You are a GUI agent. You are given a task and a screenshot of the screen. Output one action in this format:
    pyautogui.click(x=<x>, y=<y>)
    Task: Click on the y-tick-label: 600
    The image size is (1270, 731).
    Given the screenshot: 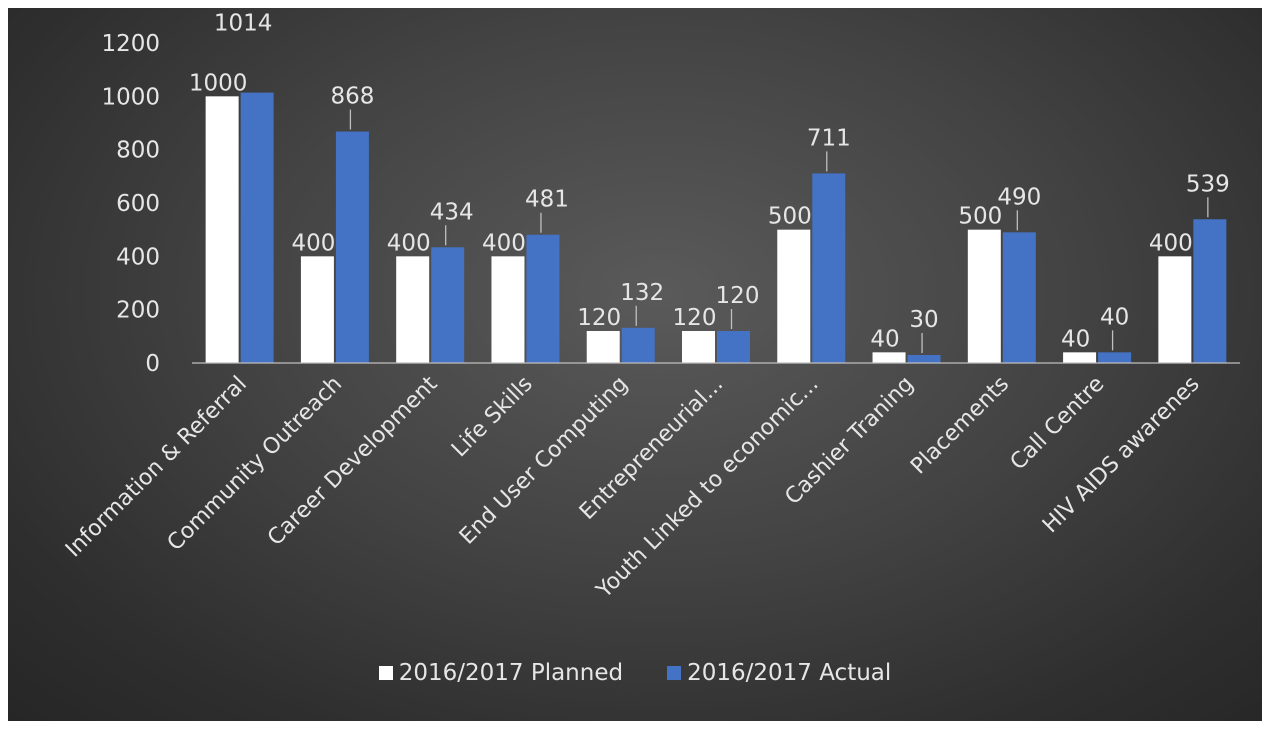 What is the action you would take?
    pyautogui.click(x=138, y=204)
    